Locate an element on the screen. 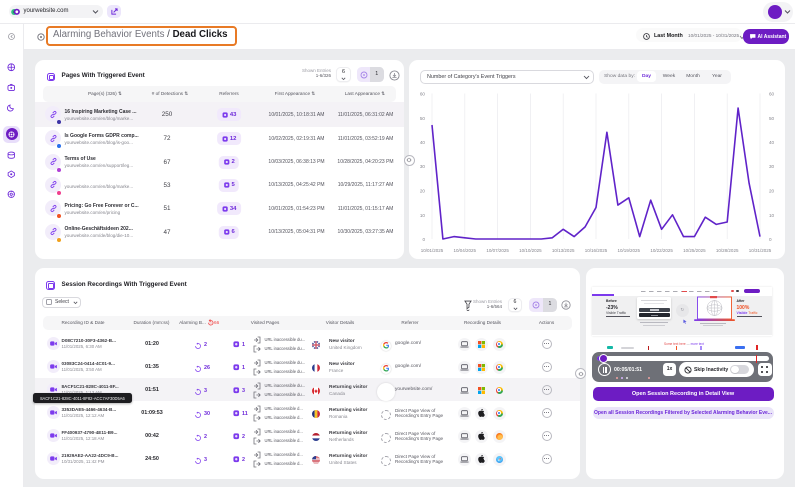  svg-text: 10/28/2025 is located at coordinates (727, 250).